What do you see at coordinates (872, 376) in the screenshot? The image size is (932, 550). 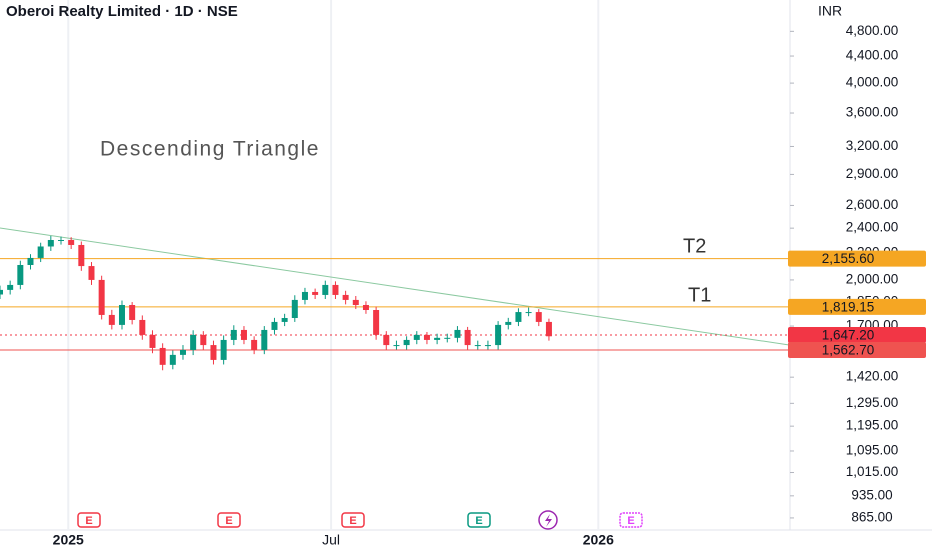 I see `y-tick-label: 1,420.00` at bounding box center [872, 376].